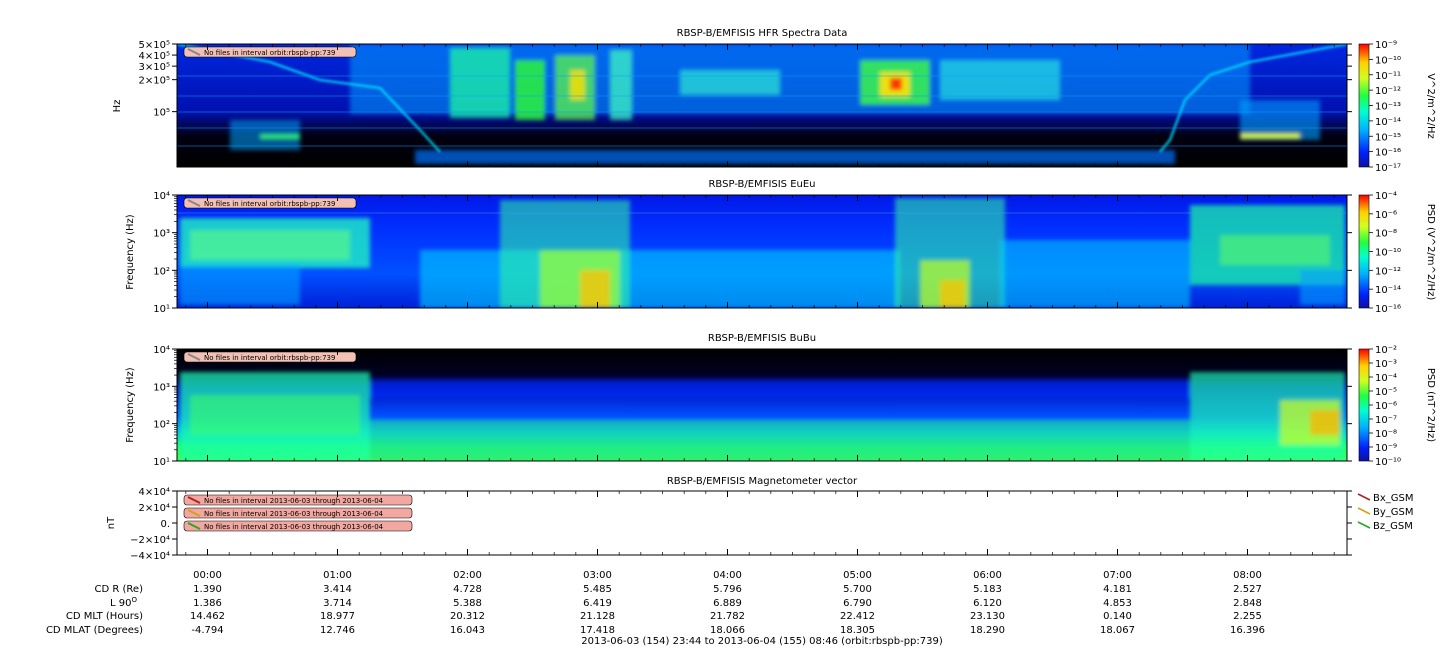  What do you see at coordinates (467, 630) in the screenshot?
I see `ephemeris-value: 16.043` at bounding box center [467, 630].